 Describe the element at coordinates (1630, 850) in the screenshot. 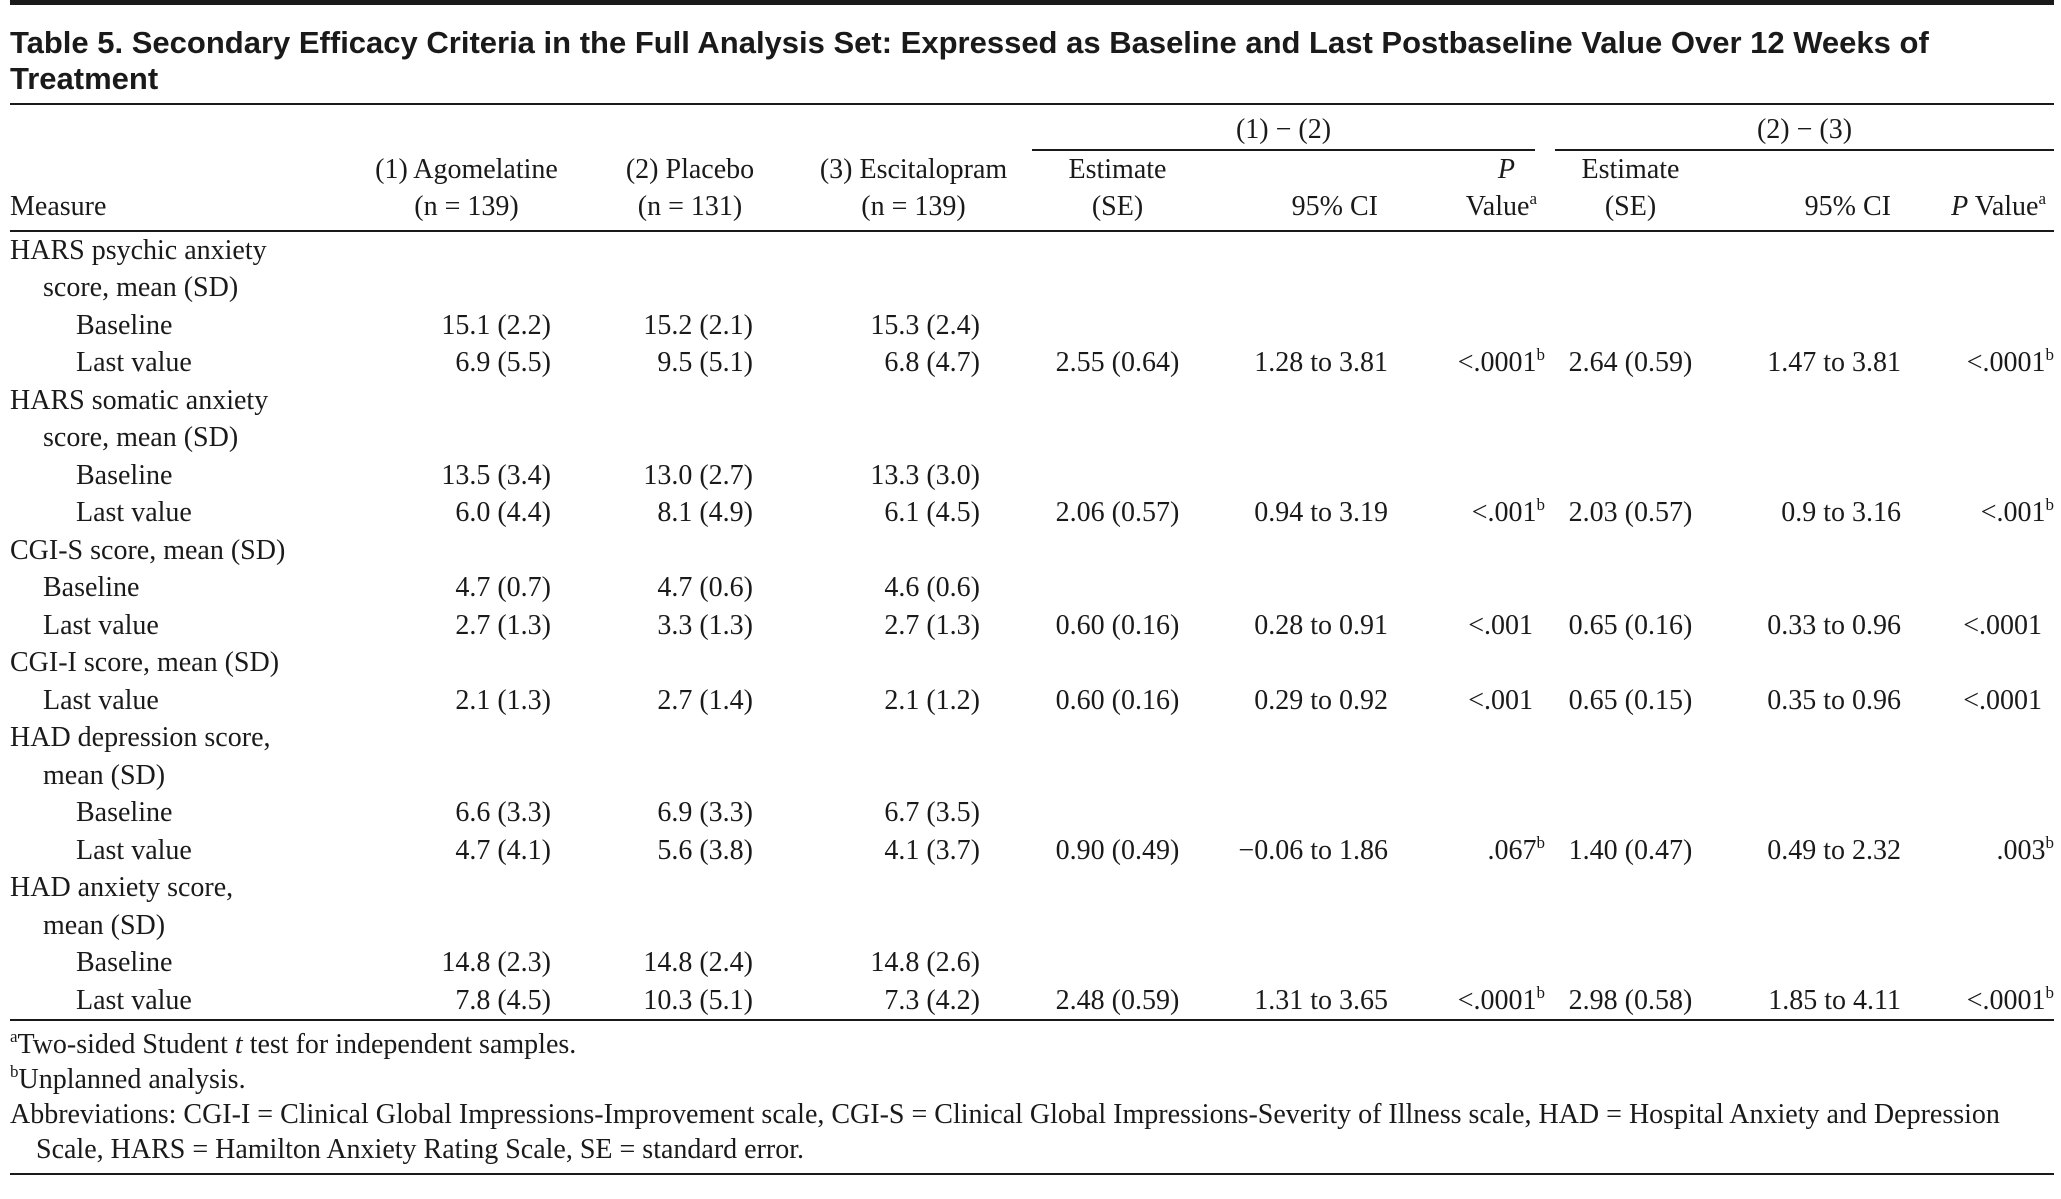

I see `cell: 1.40 (0.47)` at that location.